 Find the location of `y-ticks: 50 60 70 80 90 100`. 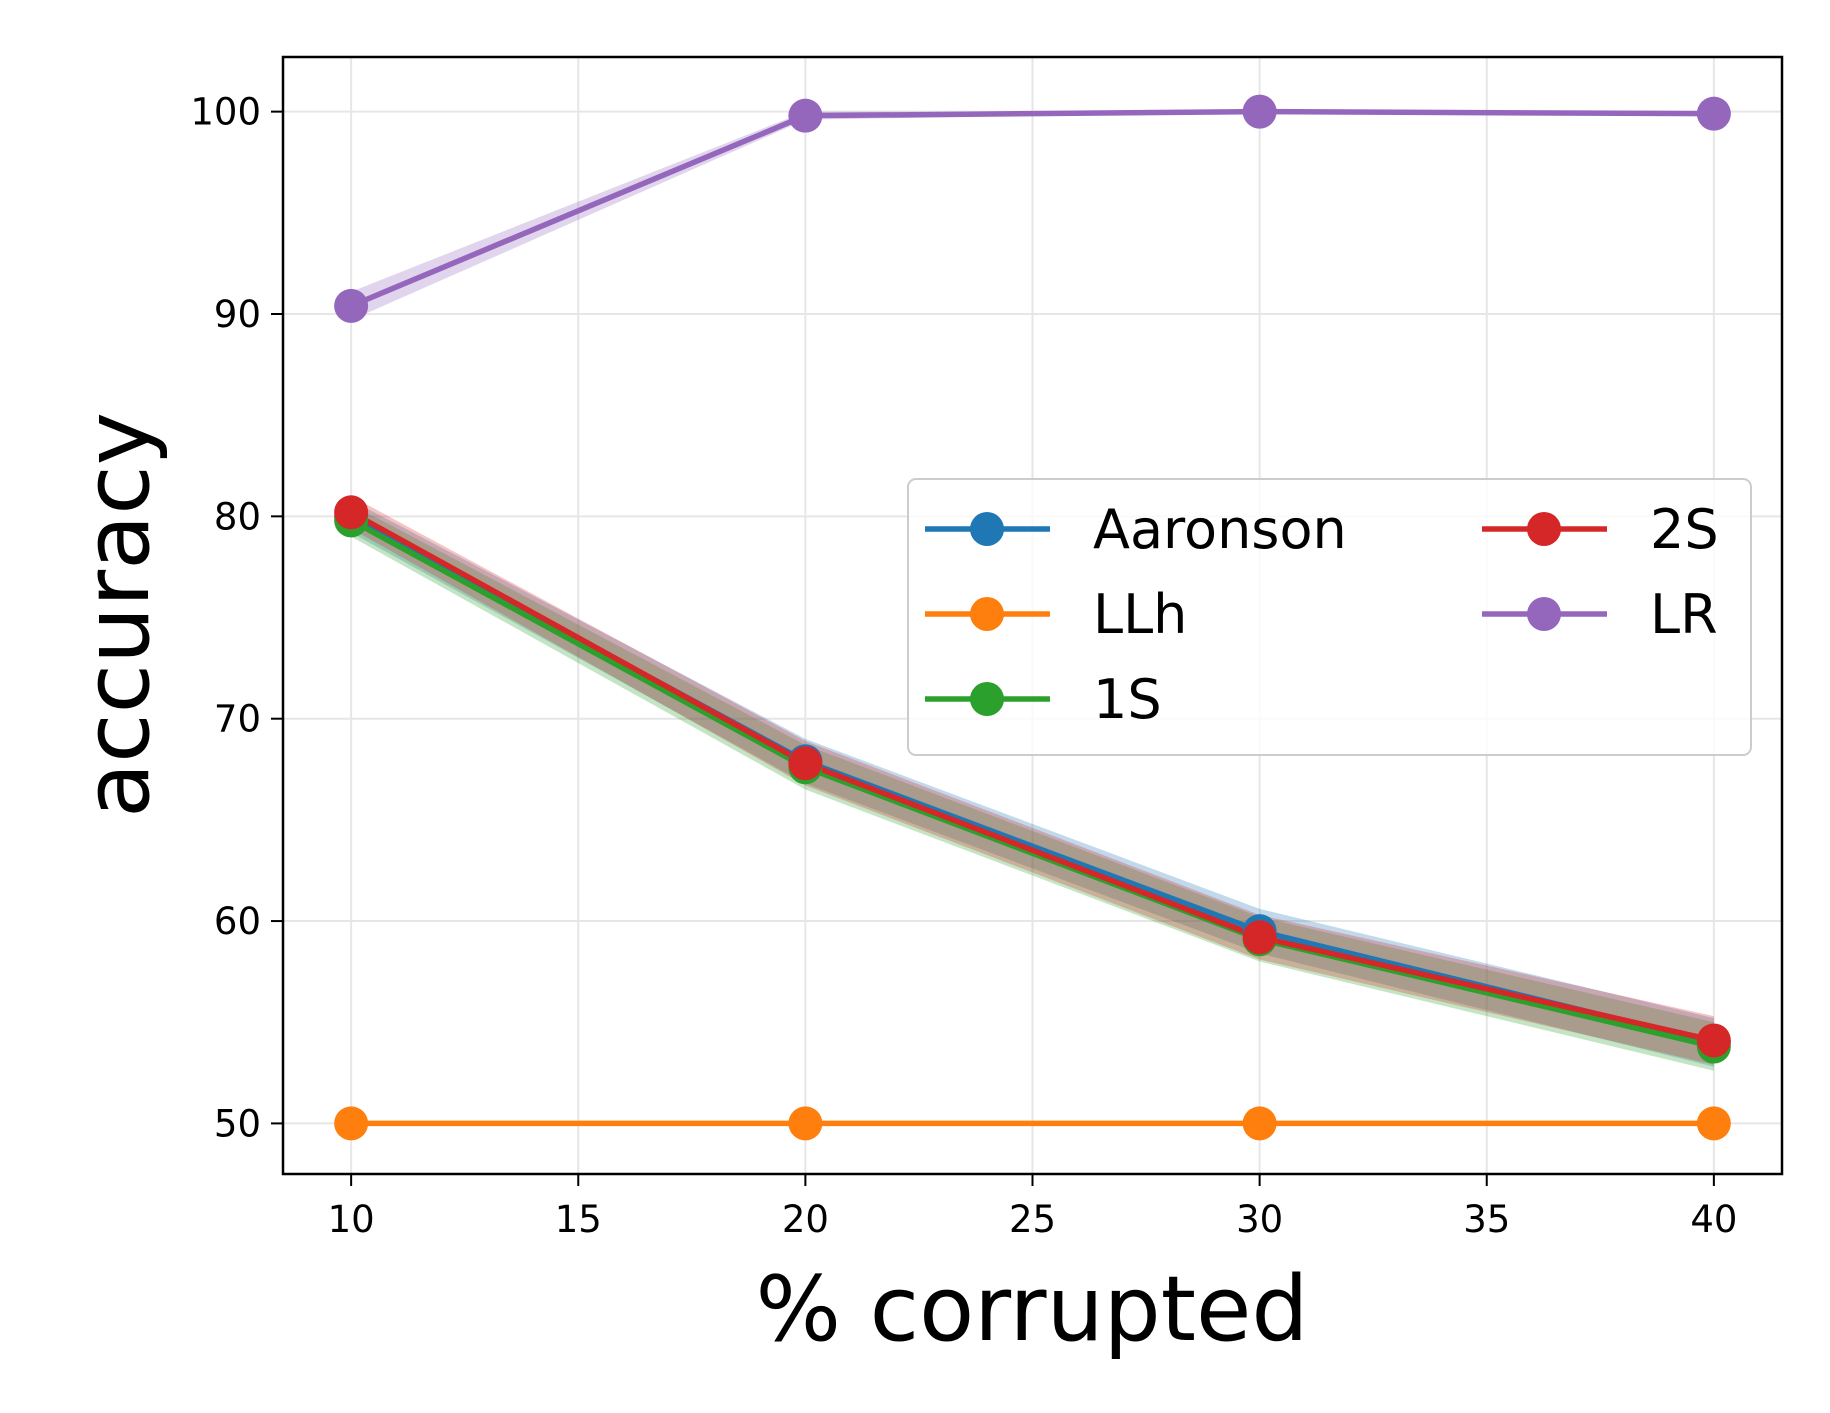

y-ticks: 50 60 70 80 90 100 is located at coordinates (236, 618).